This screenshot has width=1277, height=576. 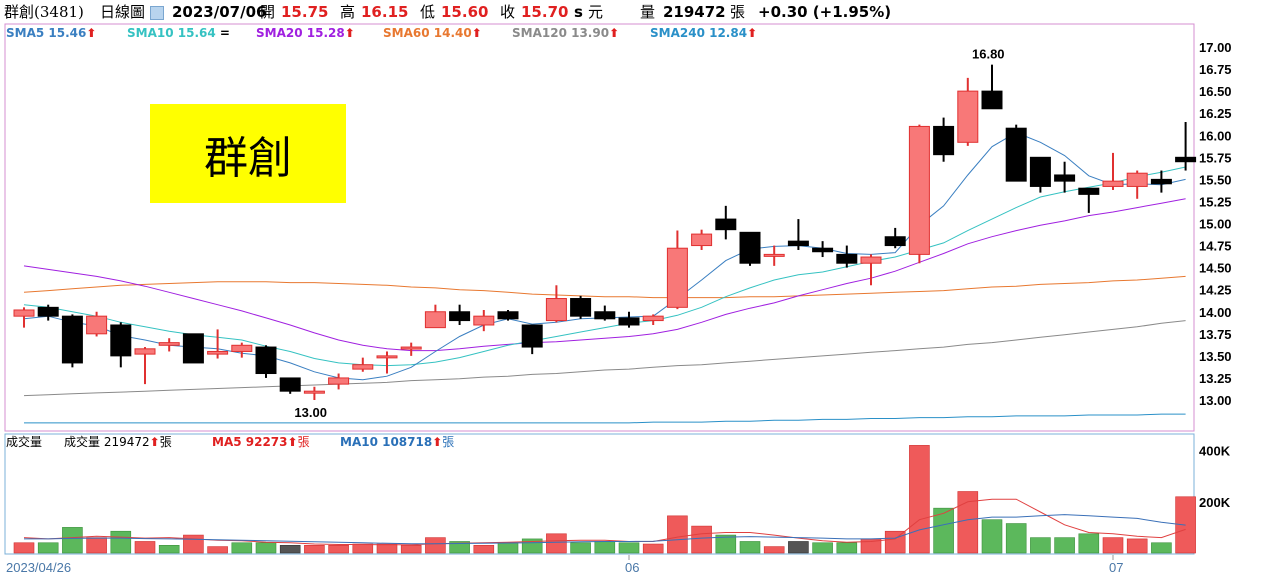 I want to click on chart-kind-dropdown-icon, so click(x=157, y=13).